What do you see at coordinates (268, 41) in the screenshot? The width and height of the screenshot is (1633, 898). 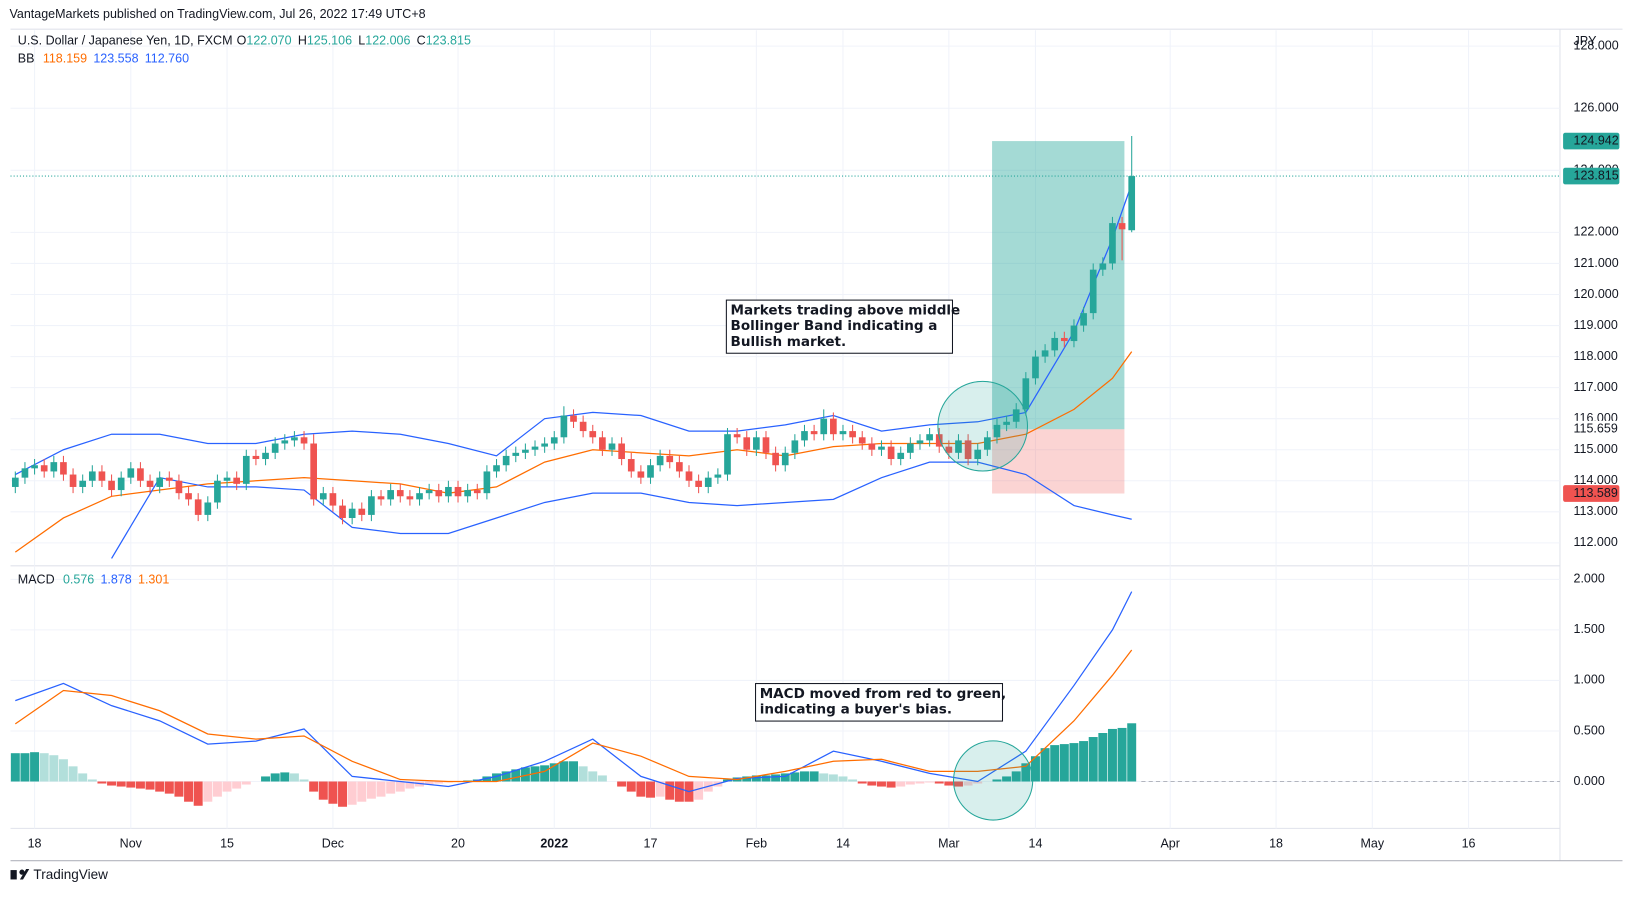 I see `ohlc-value: 122.070` at bounding box center [268, 41].